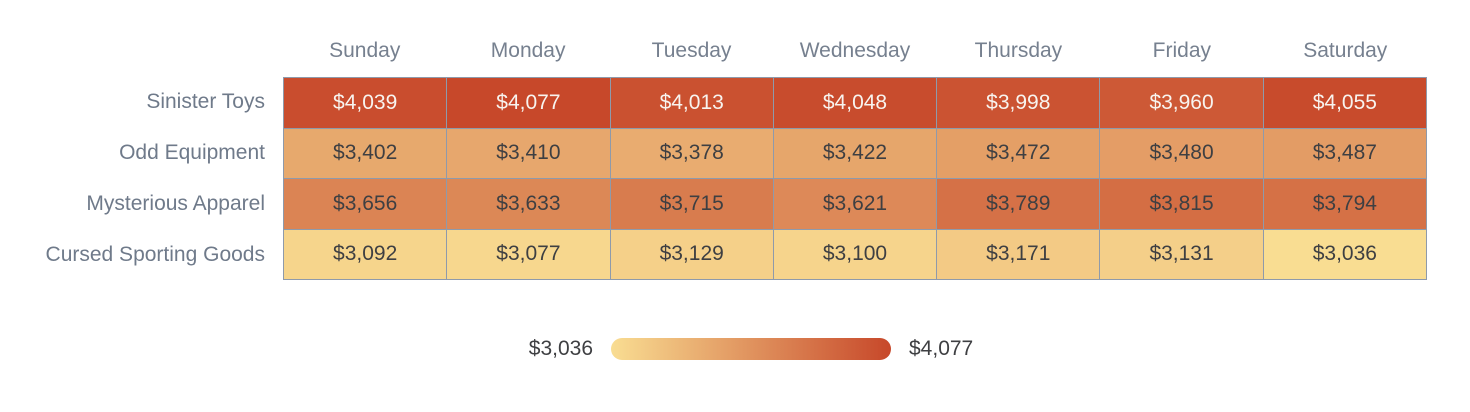  I want to click on legend-max-label: $4,077, so click(941, 348).